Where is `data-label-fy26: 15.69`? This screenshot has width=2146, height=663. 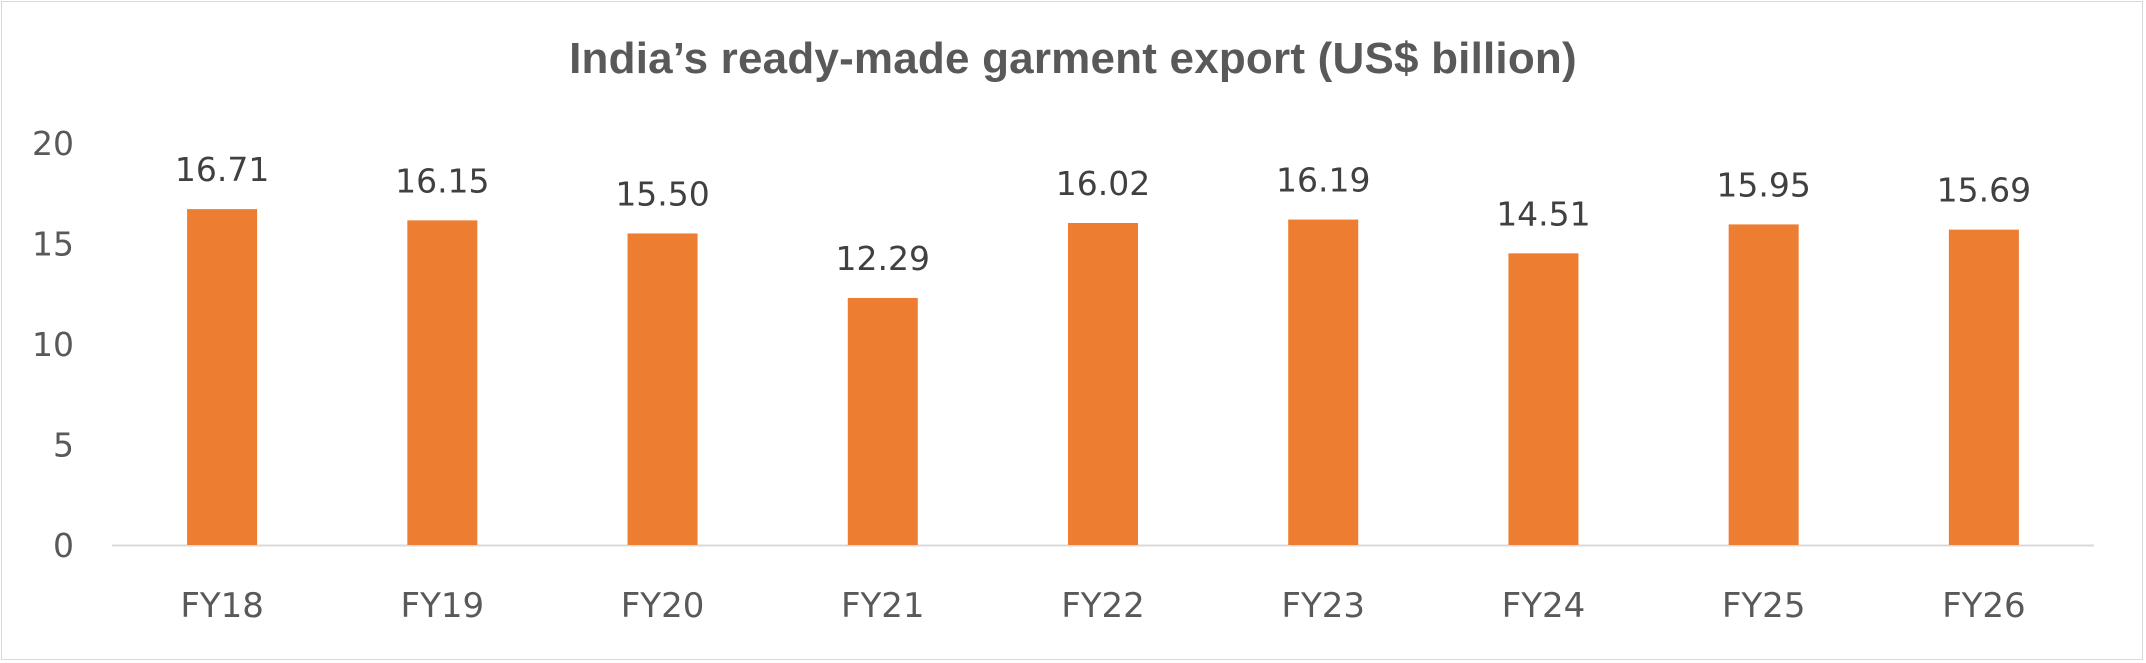
data-label-fy26: 15.69 is located at coordinates (1984, 190).